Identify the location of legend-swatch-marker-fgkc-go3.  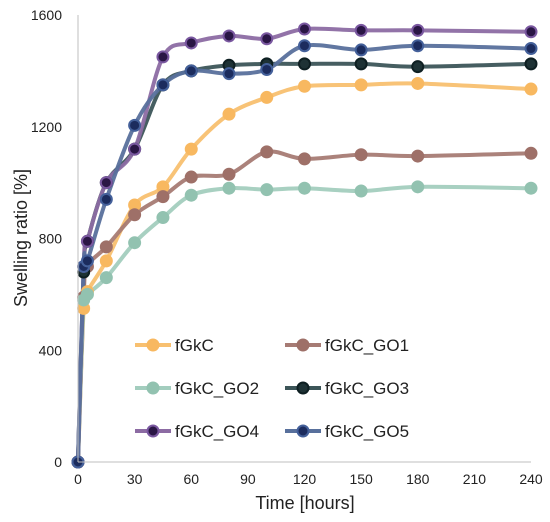
(303, 388).